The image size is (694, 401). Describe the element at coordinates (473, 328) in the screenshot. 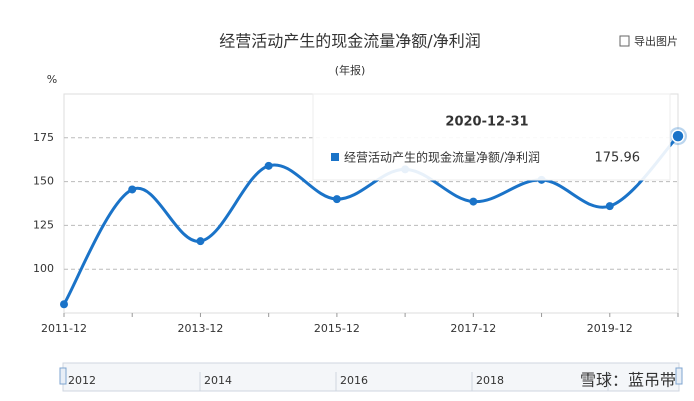

I see `x-tick-label: 2017-12` at that location.